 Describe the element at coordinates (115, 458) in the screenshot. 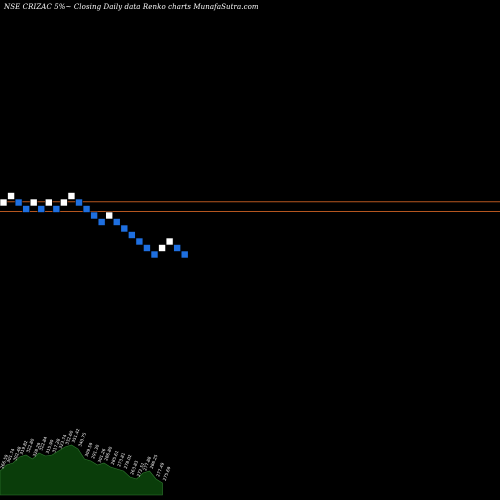

I see `volume-label-17: 285.61` at that location.